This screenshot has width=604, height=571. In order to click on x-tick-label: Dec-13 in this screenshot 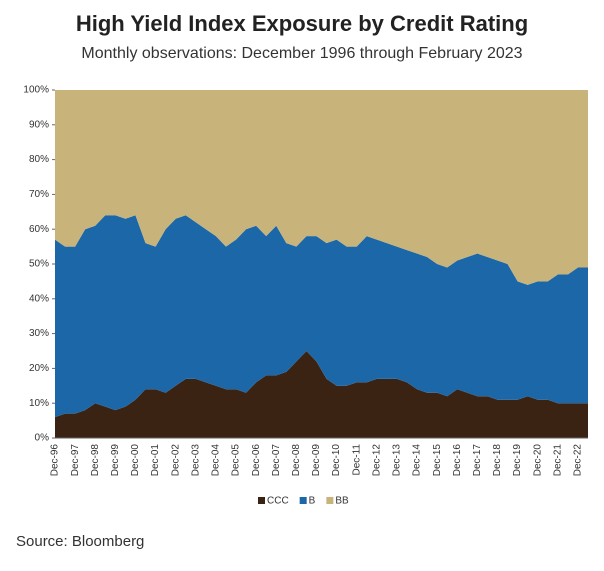, I will do `click(397, 460)`.